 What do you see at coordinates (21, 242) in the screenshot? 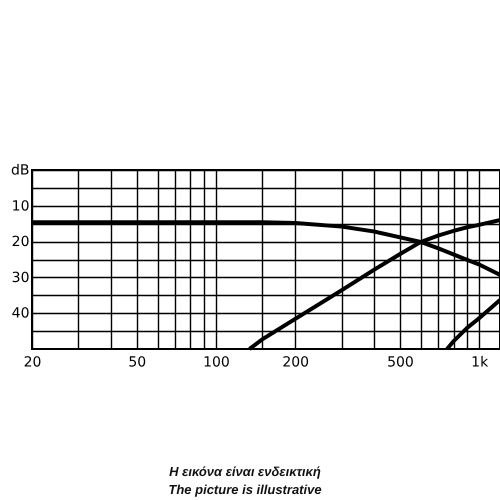
I see `y-tick-label: 20` at bounding box center [21, 242].